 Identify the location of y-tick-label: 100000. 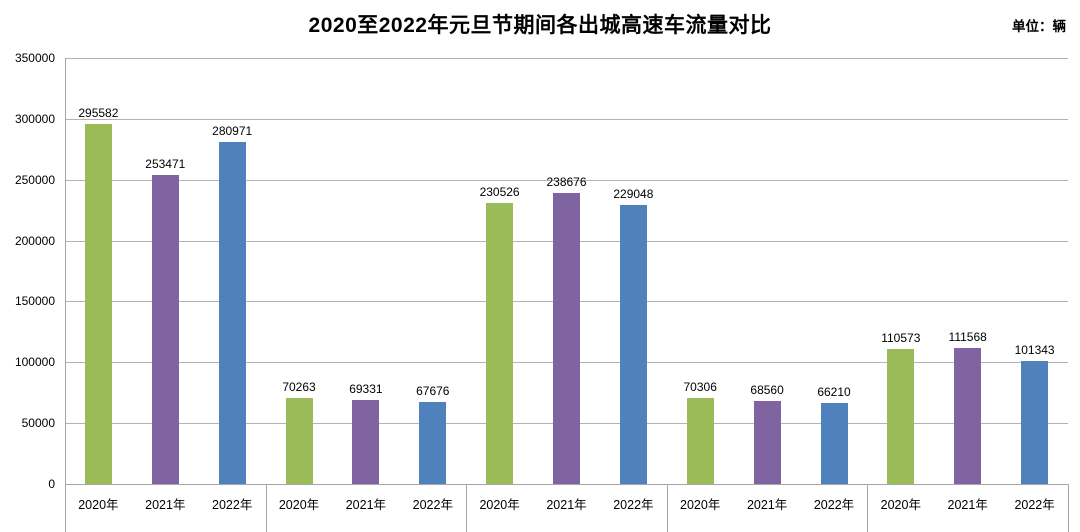
(34, 362).